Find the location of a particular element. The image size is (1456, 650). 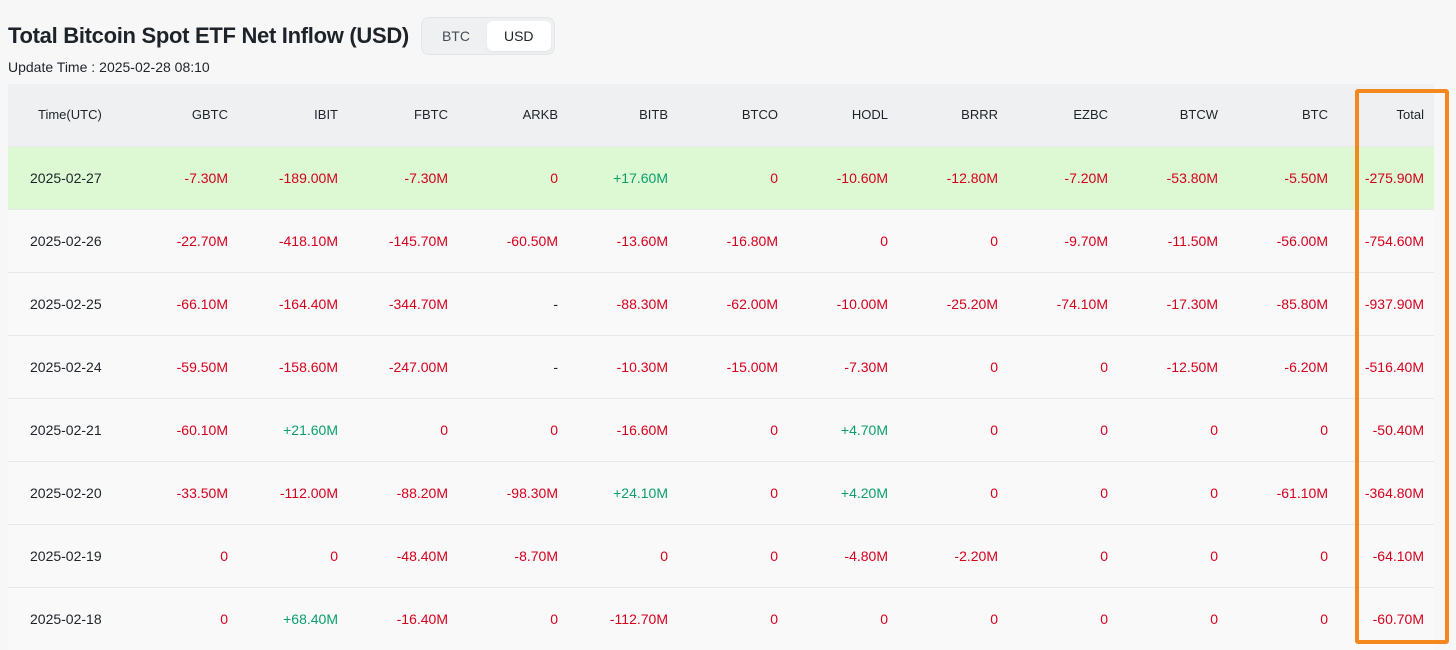

update-time-label: Update Time : is located at coordinates (52, 67).